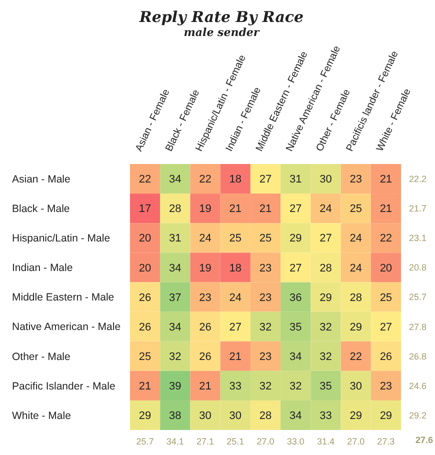 The height and width of the screenshot is (455, 435). Describe the element at coordinates (205, 441) in the screenshot. I see `text: 27.1` at that location.